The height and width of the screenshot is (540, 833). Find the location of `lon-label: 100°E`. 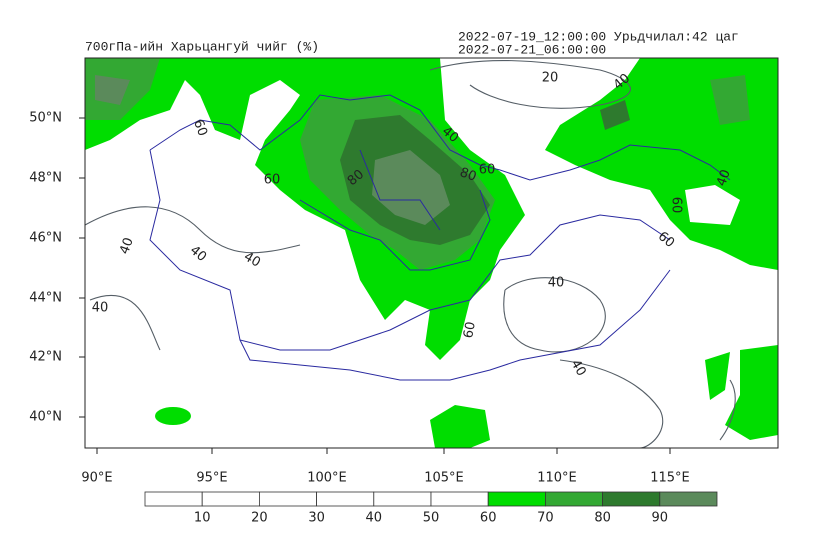

lon-label: 100°E is located at coordinates (327, 478).